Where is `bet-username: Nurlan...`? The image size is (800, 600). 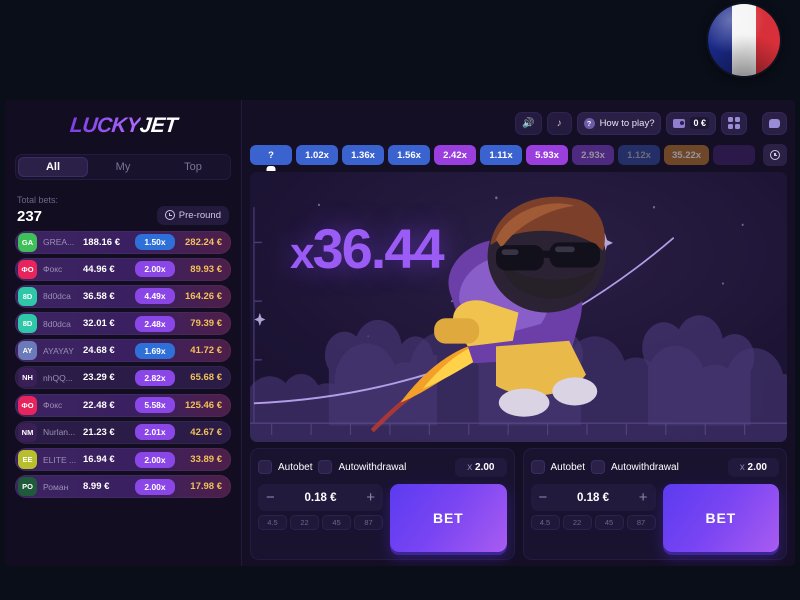
bet-username: Nurlan... is located at coordinates (59, 432).